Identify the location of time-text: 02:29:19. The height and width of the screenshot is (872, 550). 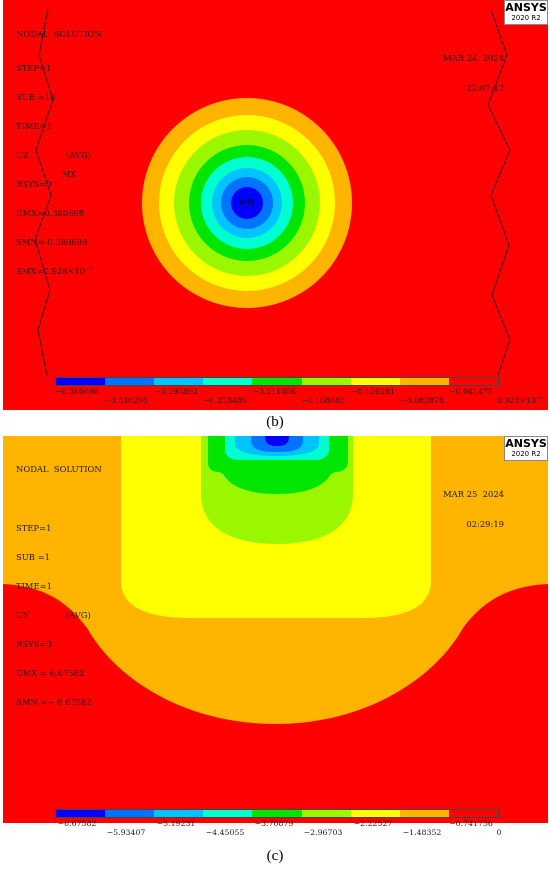
(485, 523).